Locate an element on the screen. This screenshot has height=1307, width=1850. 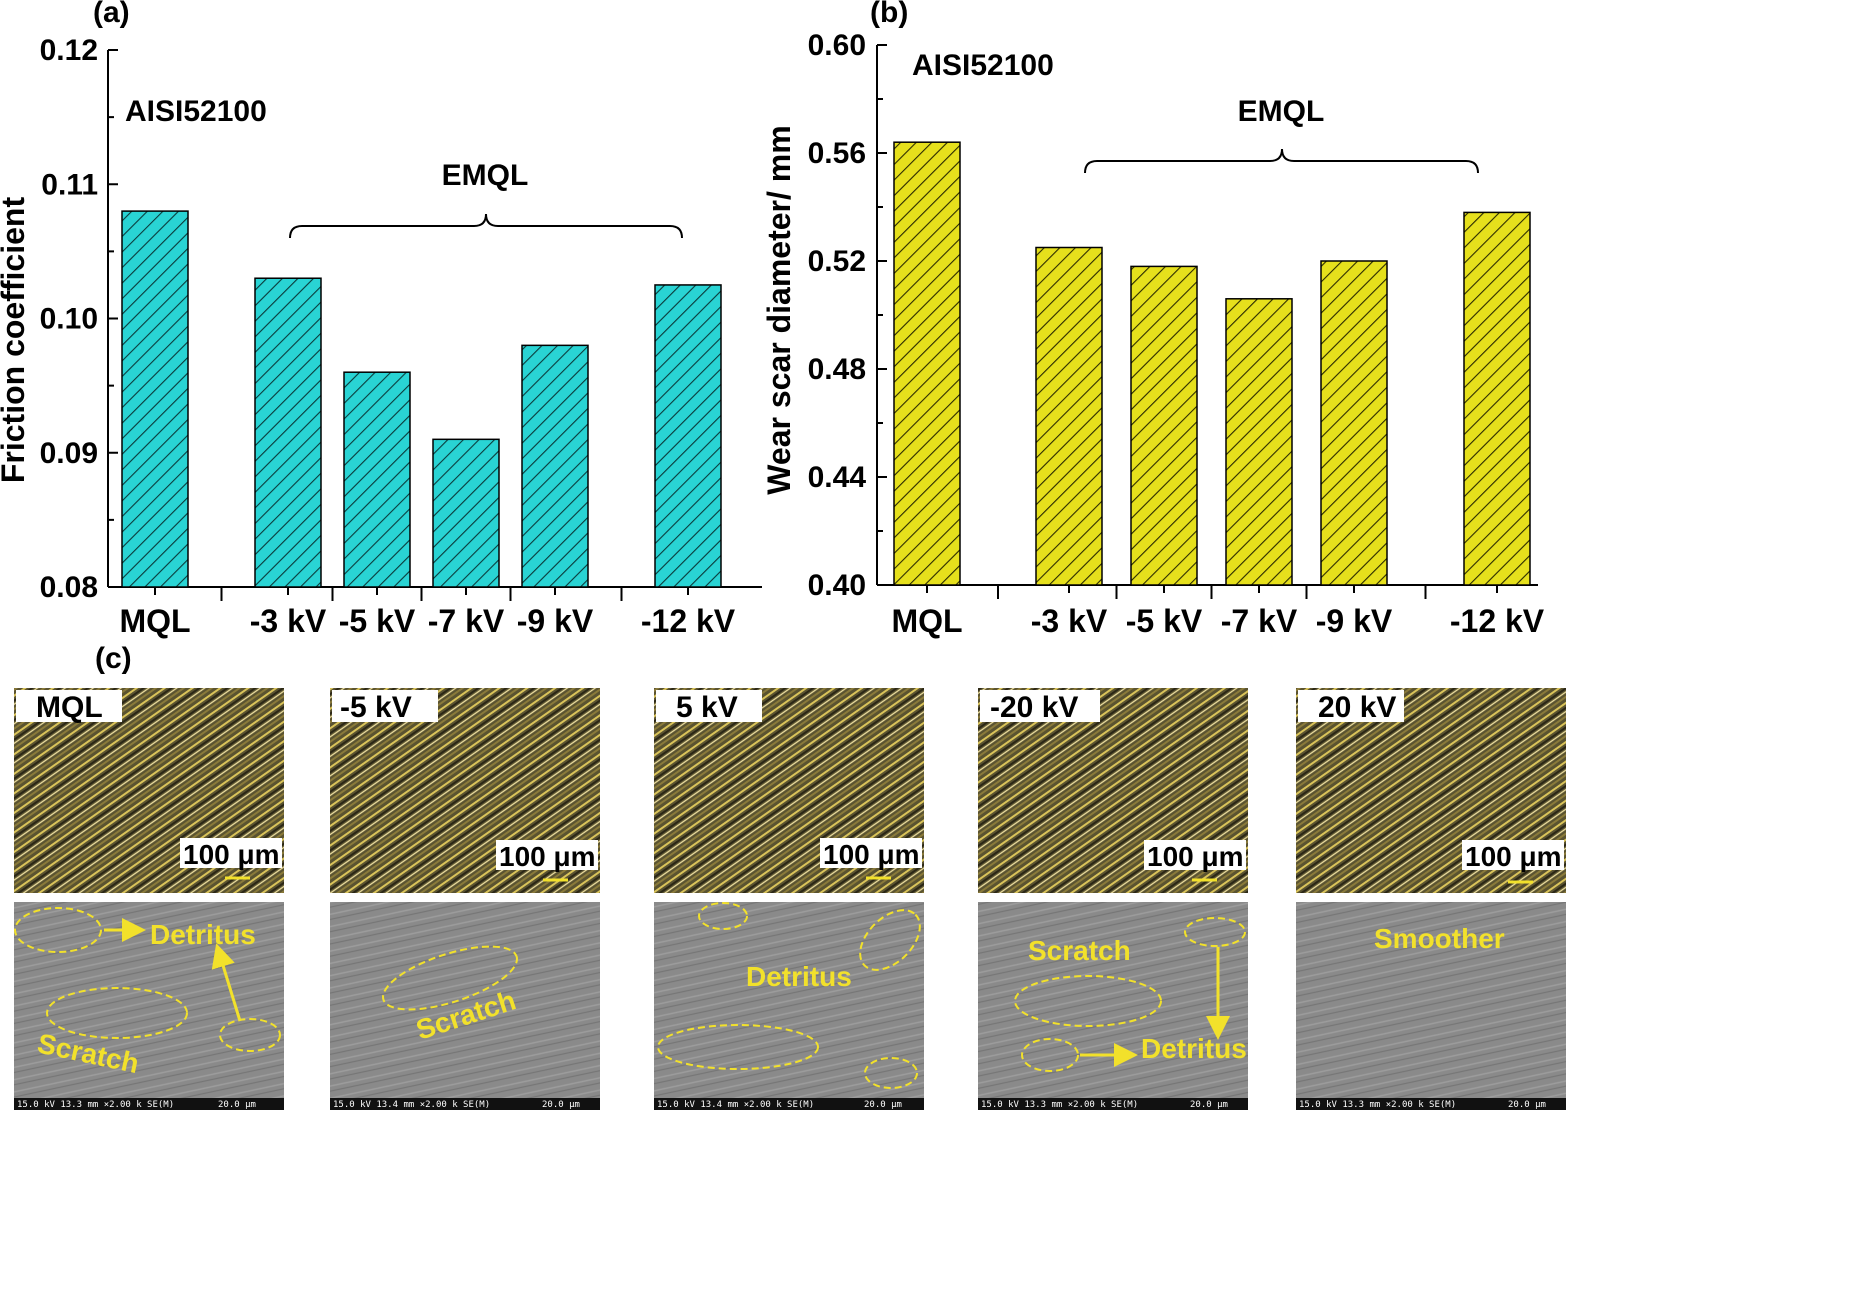
y-tick-label: 0.44 is located at coordinates (837, 477).